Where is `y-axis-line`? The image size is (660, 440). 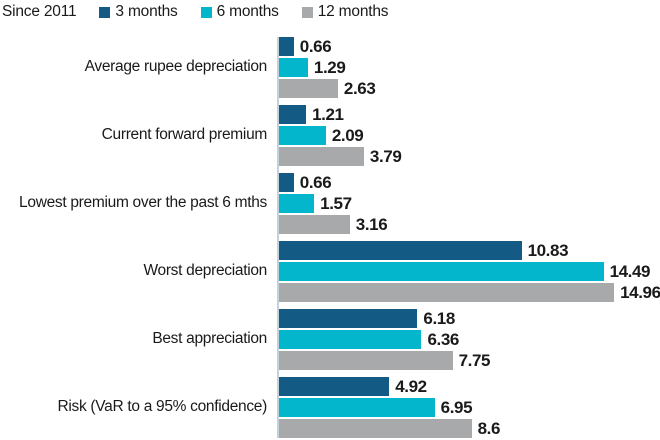
y-axis-line is located at coordinates (278, 237).